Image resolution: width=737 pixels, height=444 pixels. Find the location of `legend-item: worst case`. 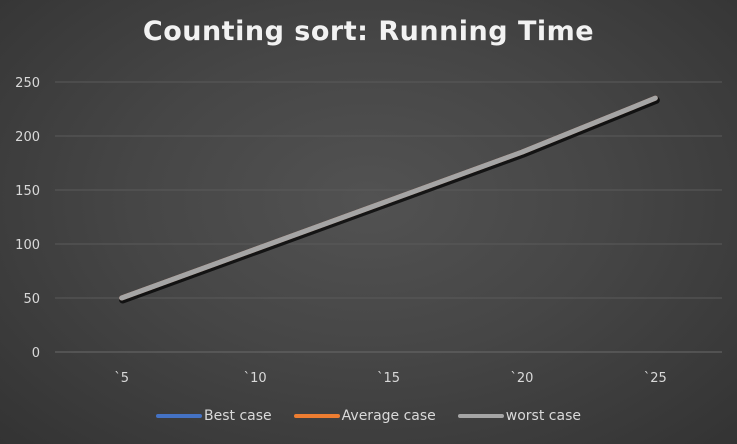

legend-item: worst case is located at coordinates (519, 416).